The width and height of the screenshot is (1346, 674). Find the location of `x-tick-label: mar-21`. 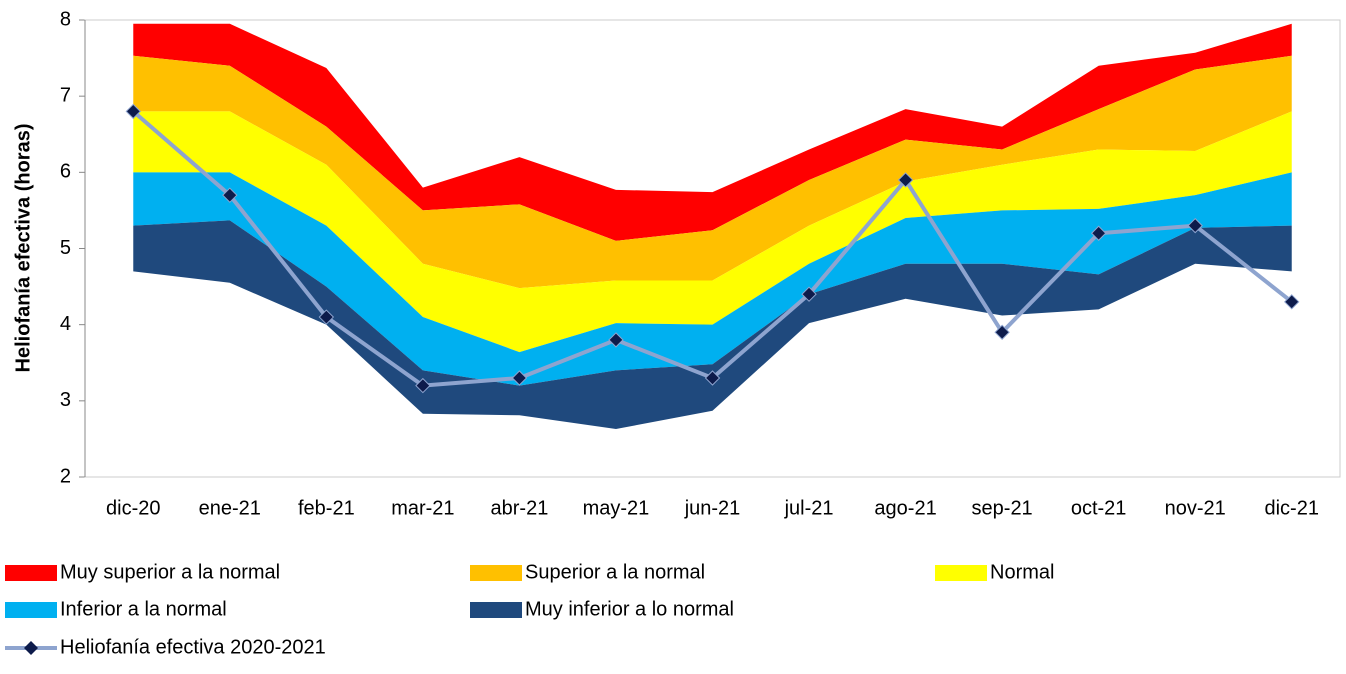

x-tick-label: mar-21 is located at coordinates (422, 508).